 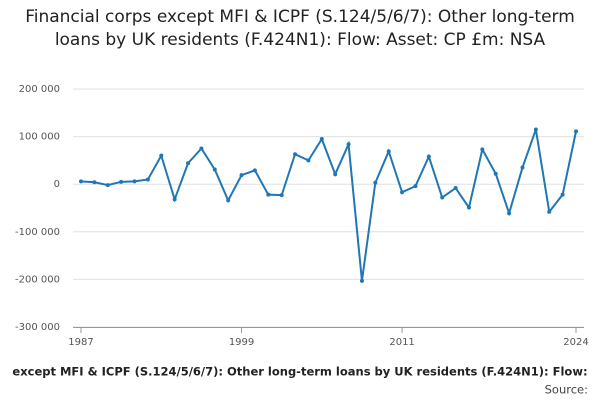 What do you see at coordinates (575, 342) in the screenshot?
I see `x-tick-label: 2024` at bounding box center [575, 342].